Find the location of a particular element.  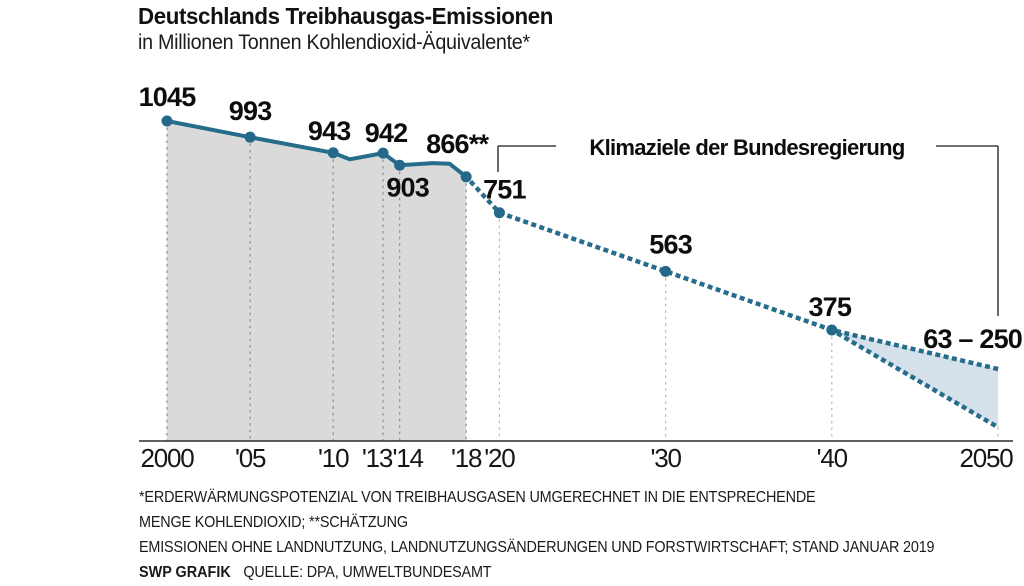

source-label: QUELLE: DPA, UMWELTBUNDESAMT is located at coordinates (367, 572).